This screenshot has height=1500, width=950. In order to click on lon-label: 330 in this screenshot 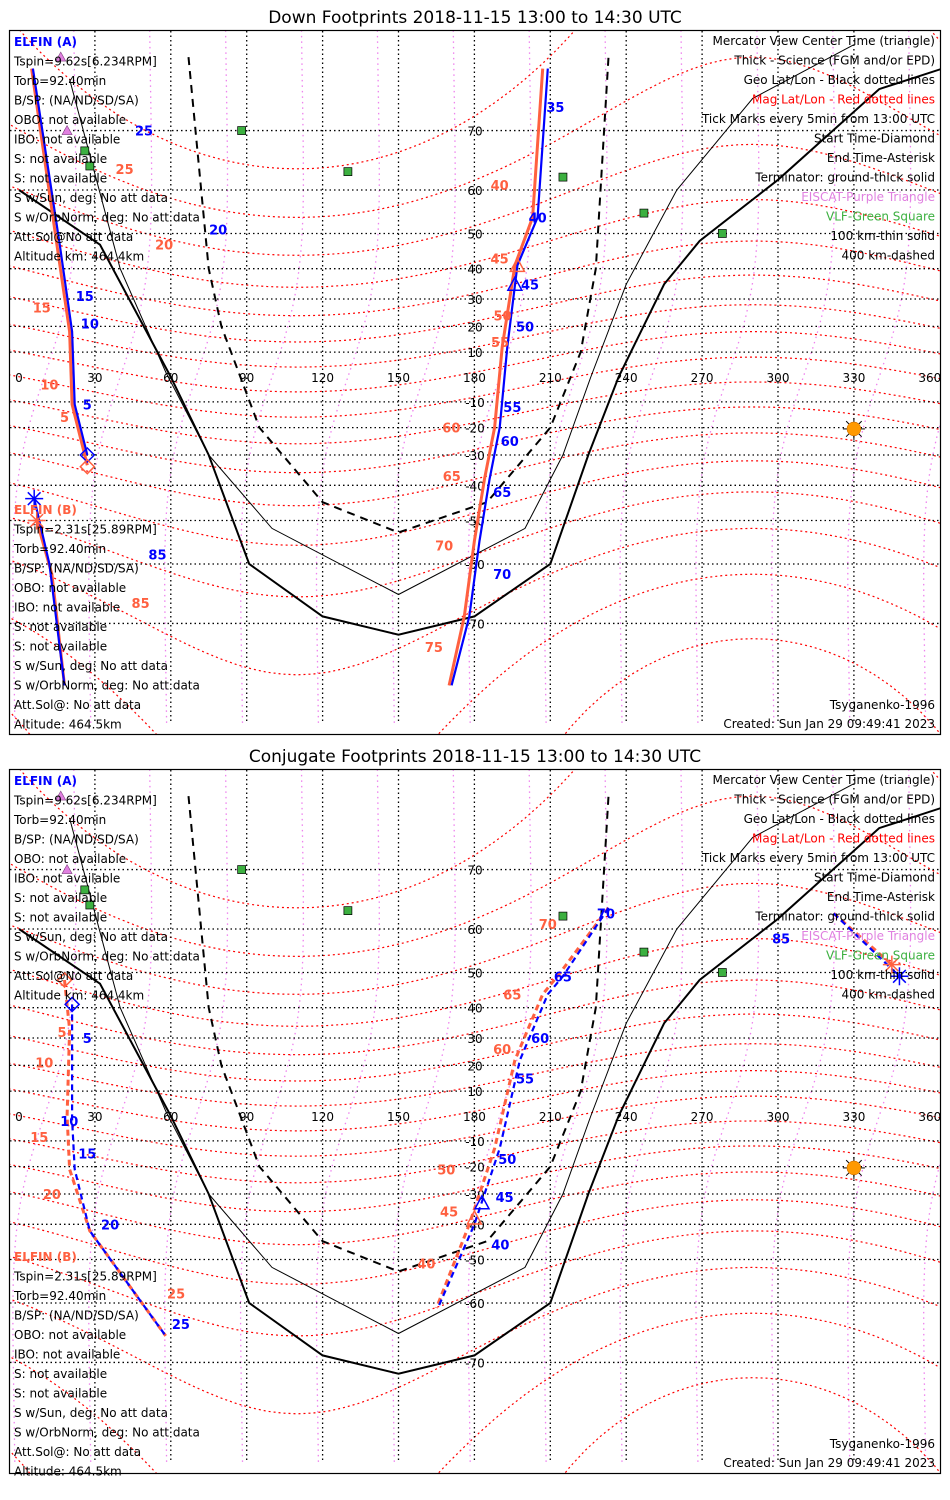, I will do `click(853, 378)`.